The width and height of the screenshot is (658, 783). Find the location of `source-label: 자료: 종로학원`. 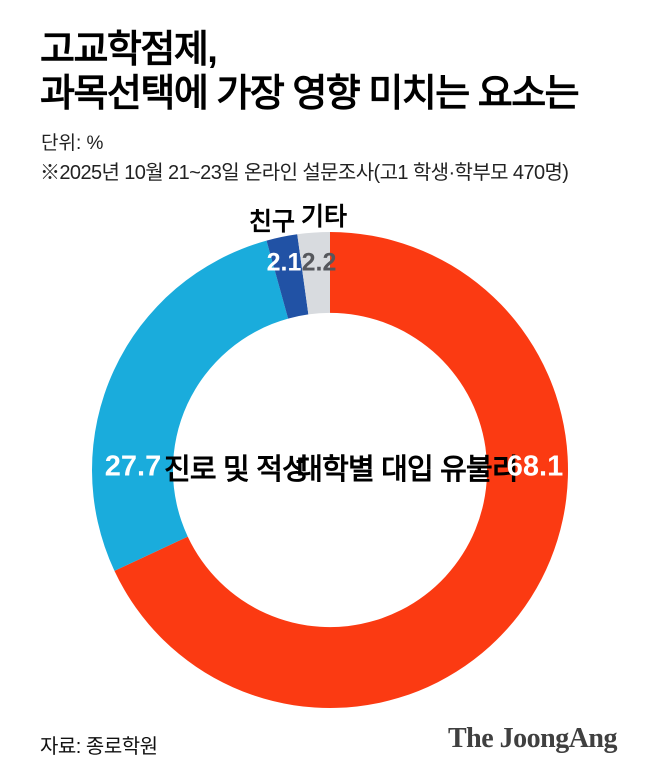

source-label: 자료: 종로학원 is located at coordinates (99, 747).